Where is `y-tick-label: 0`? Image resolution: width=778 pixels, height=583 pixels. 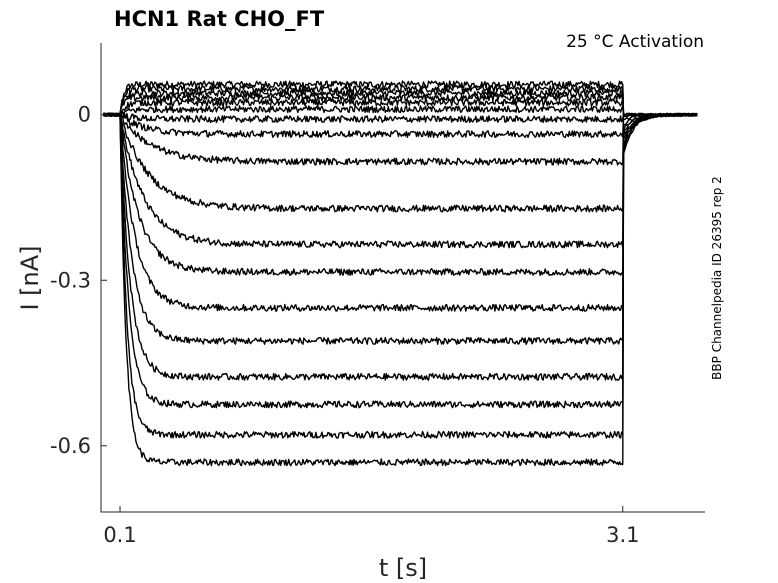
y-tick-label: 0 is located at coordinates (84, 115).